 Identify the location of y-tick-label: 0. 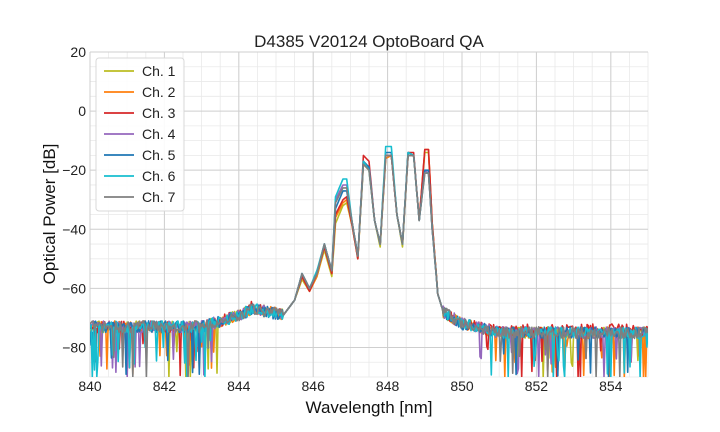
(82, 111).